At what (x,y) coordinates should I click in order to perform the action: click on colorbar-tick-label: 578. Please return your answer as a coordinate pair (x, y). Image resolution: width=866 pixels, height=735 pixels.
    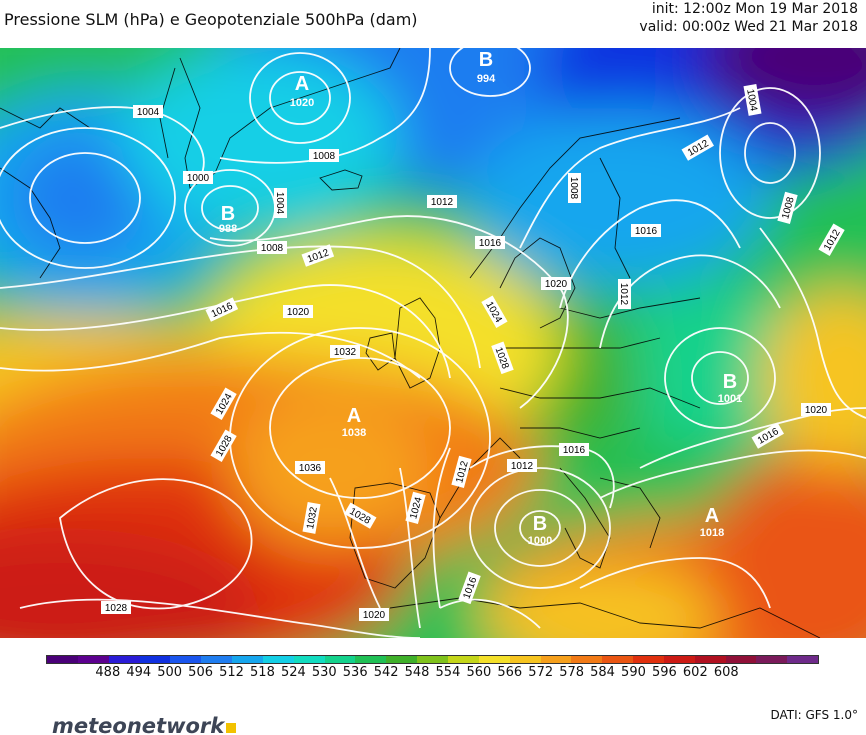
    Looking at the image, I should click on (572, 672).